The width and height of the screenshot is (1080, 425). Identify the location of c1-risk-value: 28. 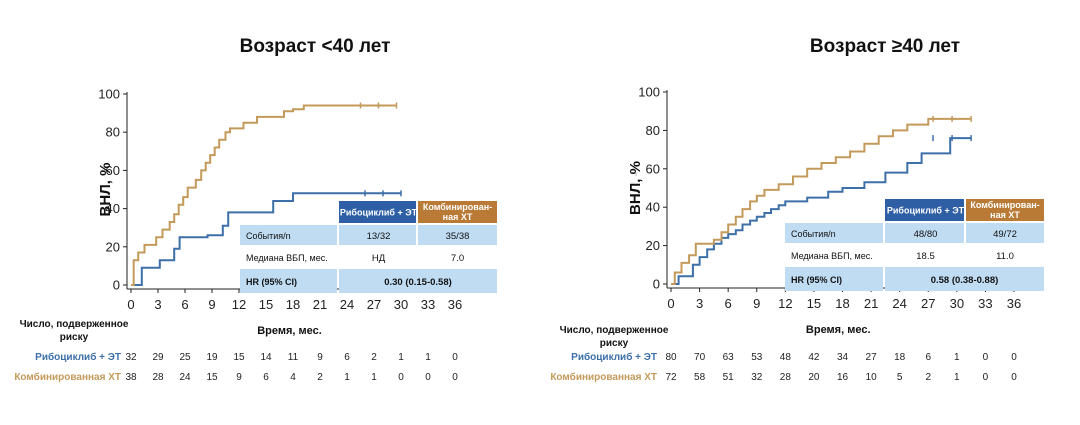
(786, 377).